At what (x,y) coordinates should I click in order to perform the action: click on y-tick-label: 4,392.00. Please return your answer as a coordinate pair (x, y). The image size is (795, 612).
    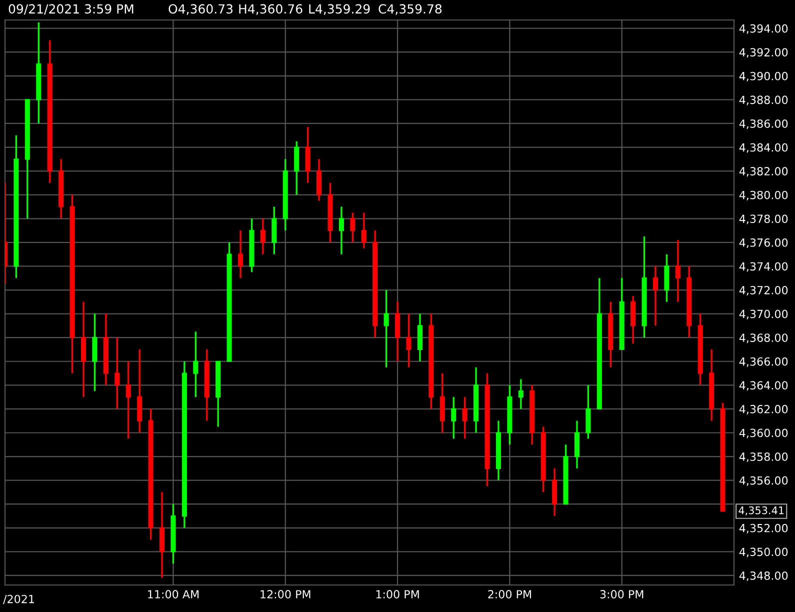
    Looking at the image, I should click on (763, 53).